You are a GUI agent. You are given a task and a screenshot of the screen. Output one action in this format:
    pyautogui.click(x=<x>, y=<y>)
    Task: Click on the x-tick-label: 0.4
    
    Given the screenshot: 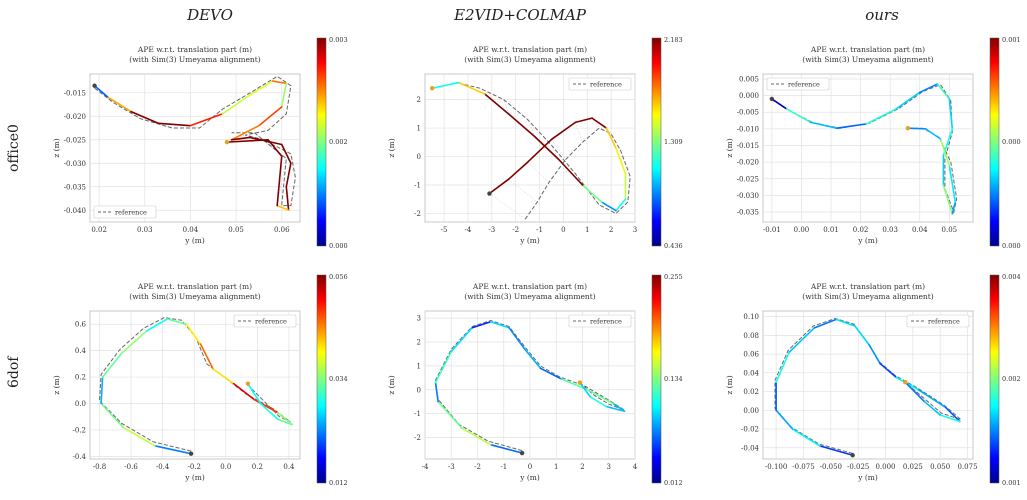 What is the action you would take?
    pyautogui.click(x=289, y=467)
    